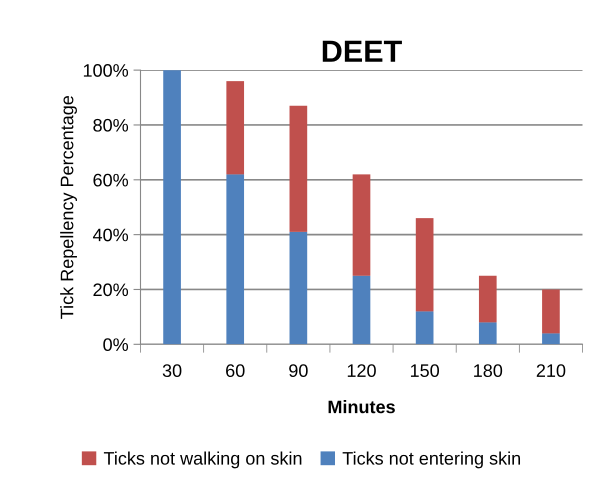 This screenshot has height=487, width=603. Describe the element at coordinates (298, 371) in the screenshot. I see `x-tick-label: 90` at that location.